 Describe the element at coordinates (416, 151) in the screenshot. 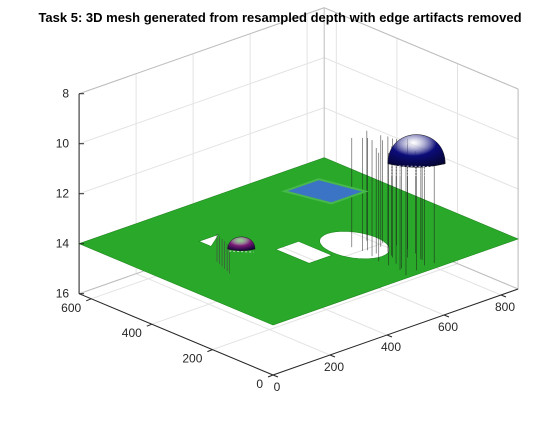

I see `dome-object` at that location.